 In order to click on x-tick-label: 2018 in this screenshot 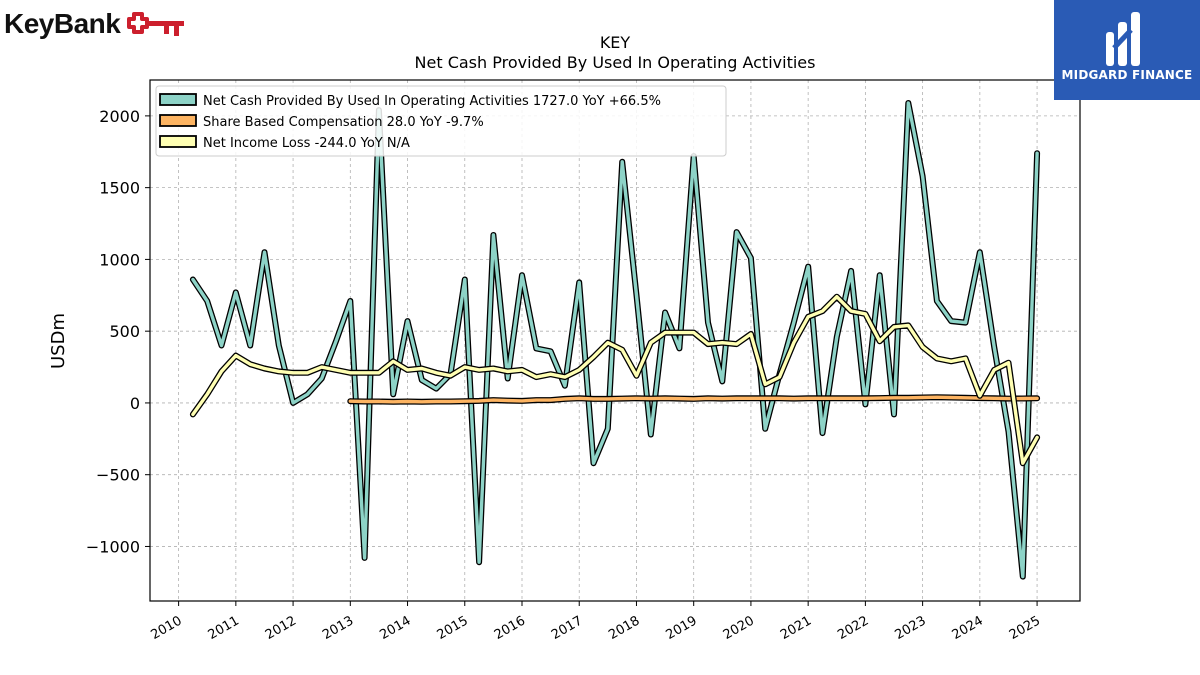, I will do `click(624, 628)`.